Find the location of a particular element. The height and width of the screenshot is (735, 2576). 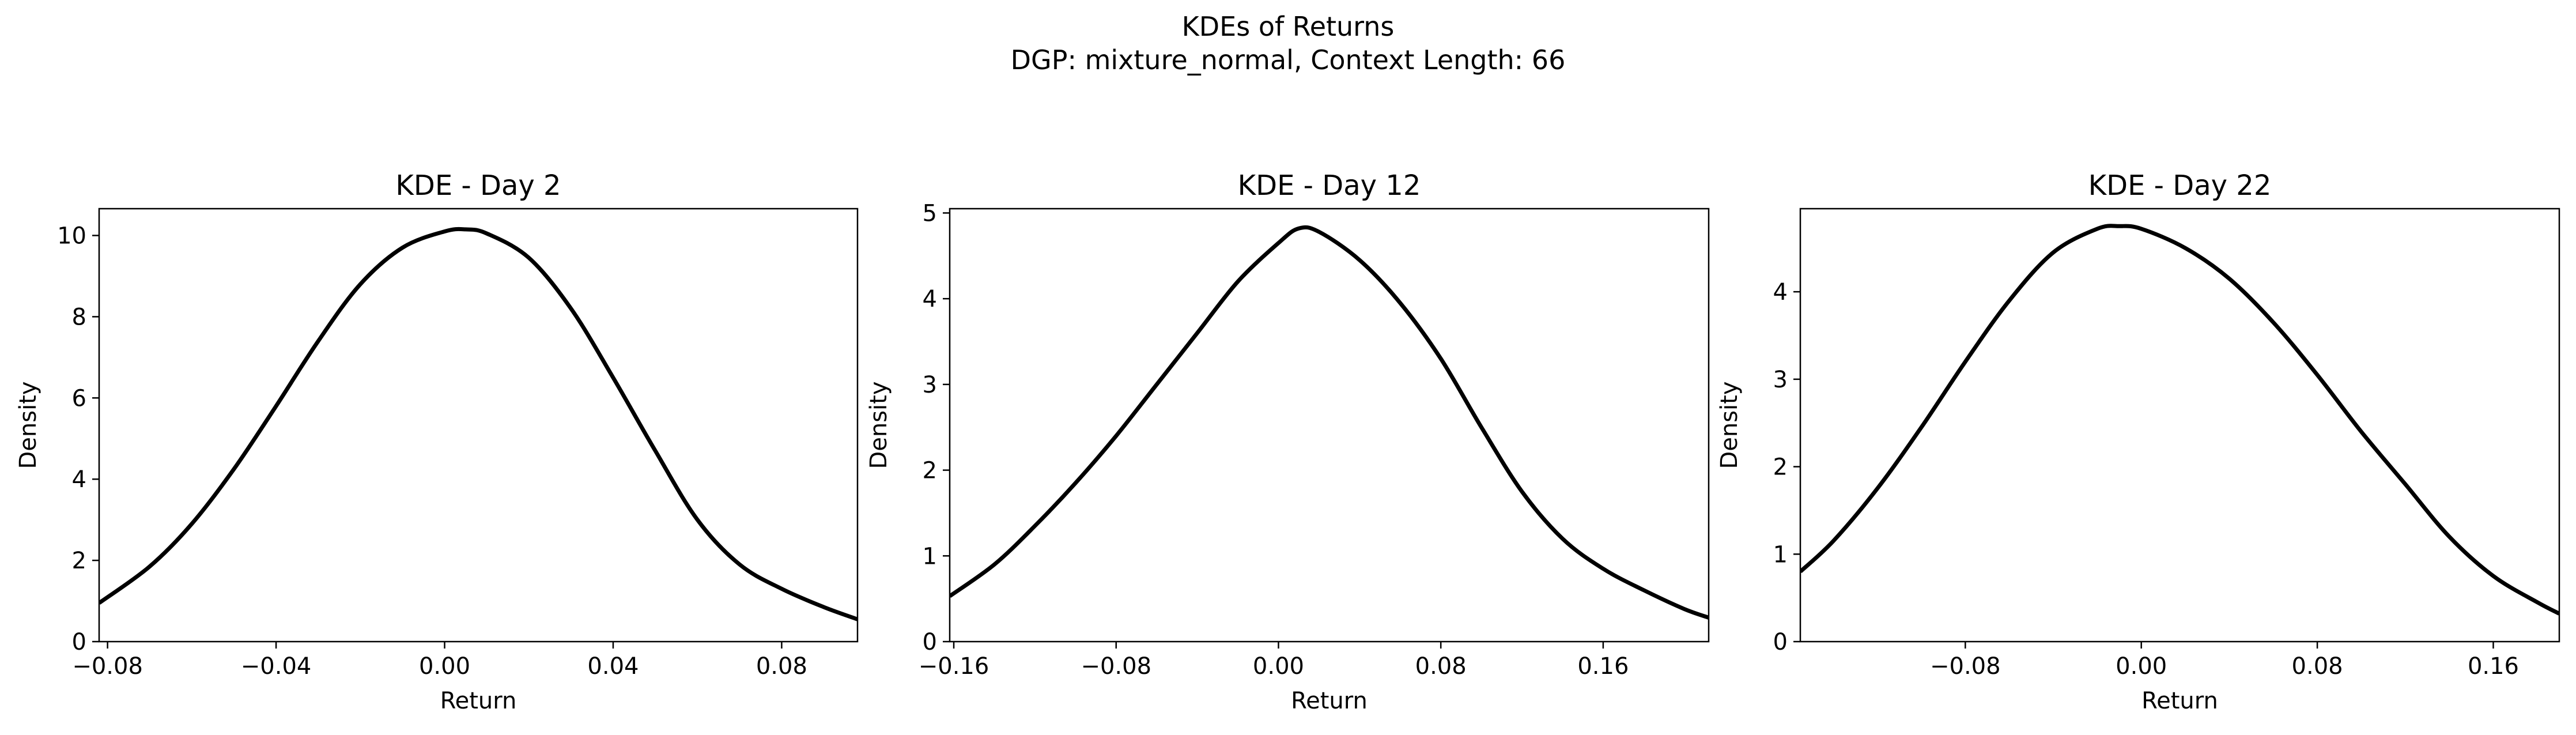

panel-1-x-tick-label: −0.04 is located at coordinates (276, 666).